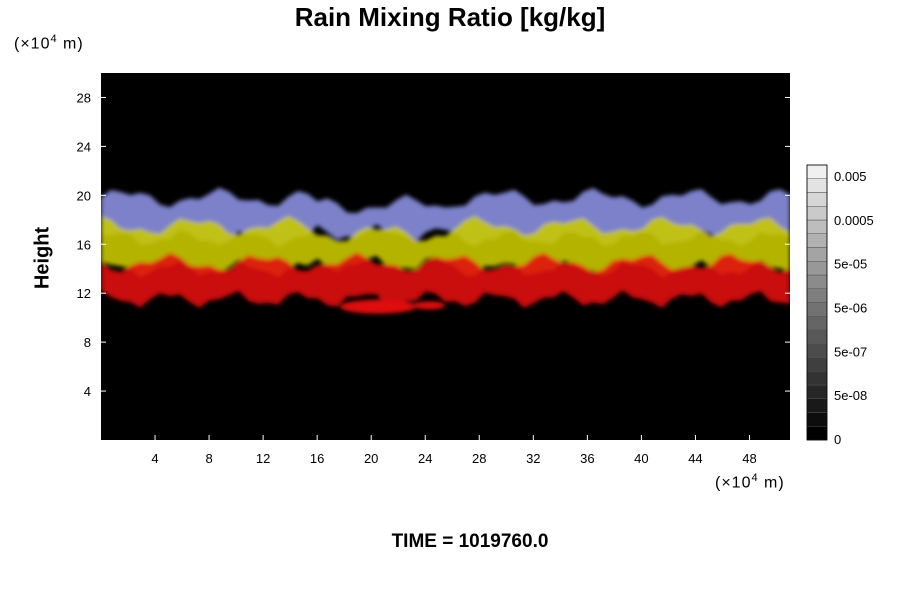 The image size is (900, 600). I want to click on colorbar-label: 5e-08, so click(850, 395).